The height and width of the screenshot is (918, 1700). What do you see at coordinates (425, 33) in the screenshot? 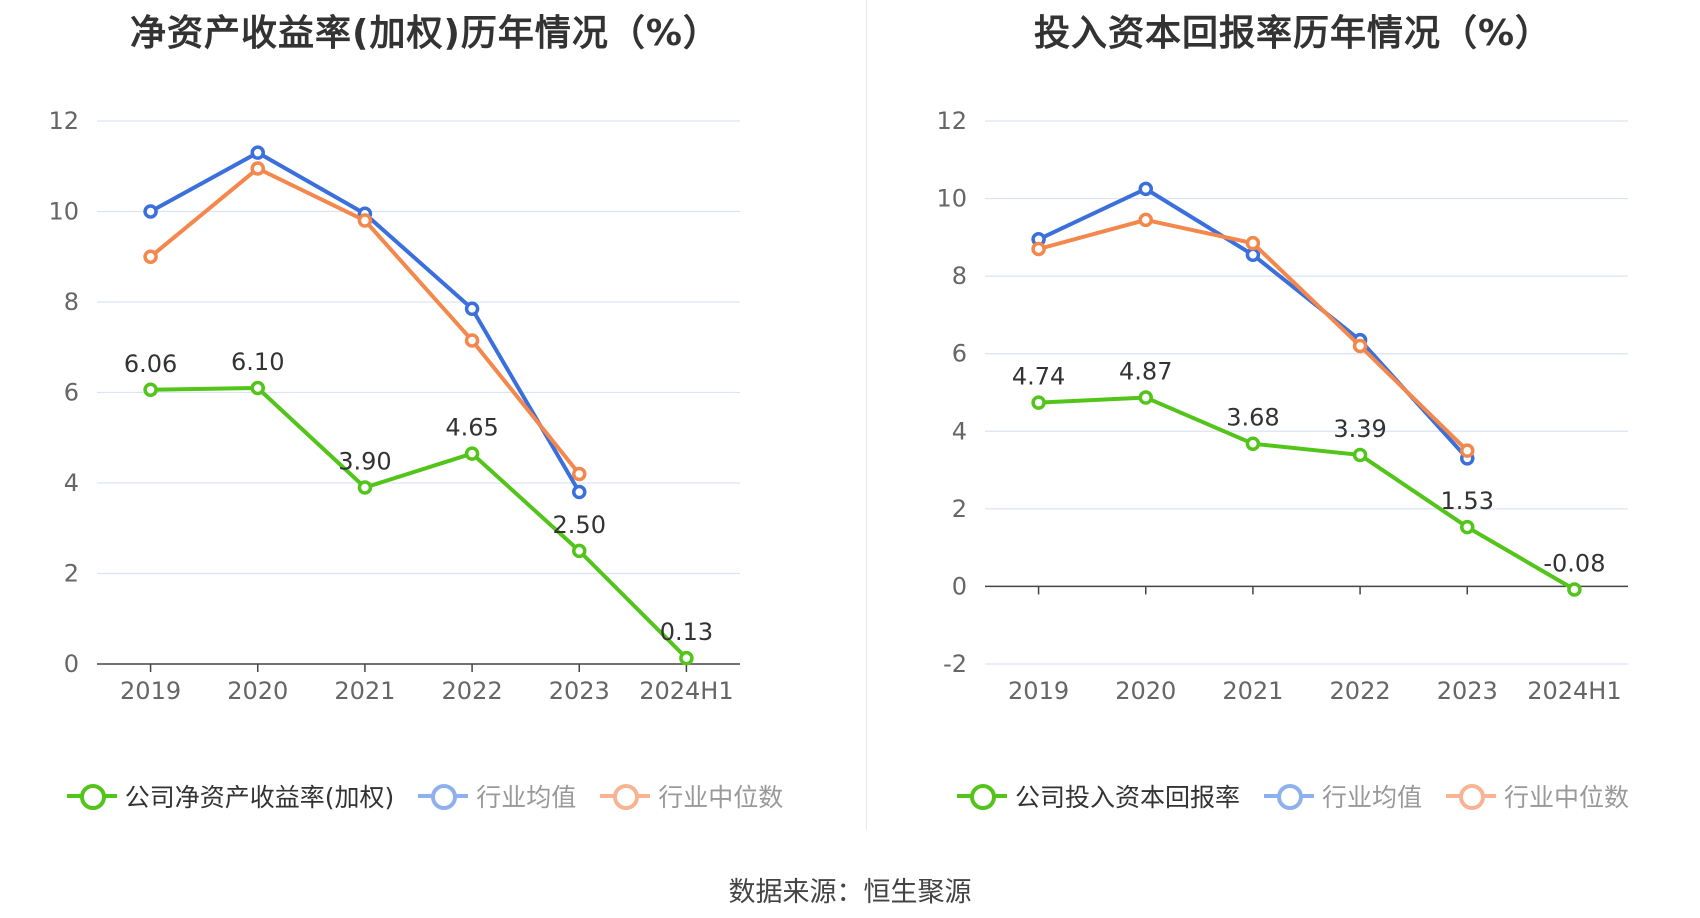
I see `chart-title-roe: 净资产收益率(加权)历年情况（%）` at bounding box center [425, 33].